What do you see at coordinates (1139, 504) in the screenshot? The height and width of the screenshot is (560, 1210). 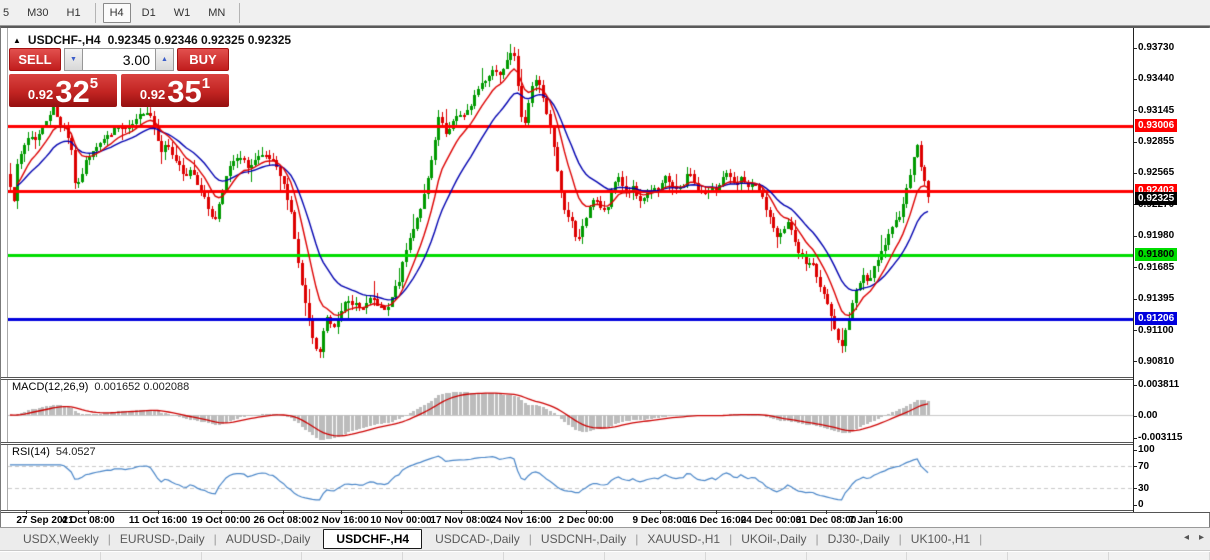 I see `rsi-axis-label: 0` at bounding box center [1139, 504].